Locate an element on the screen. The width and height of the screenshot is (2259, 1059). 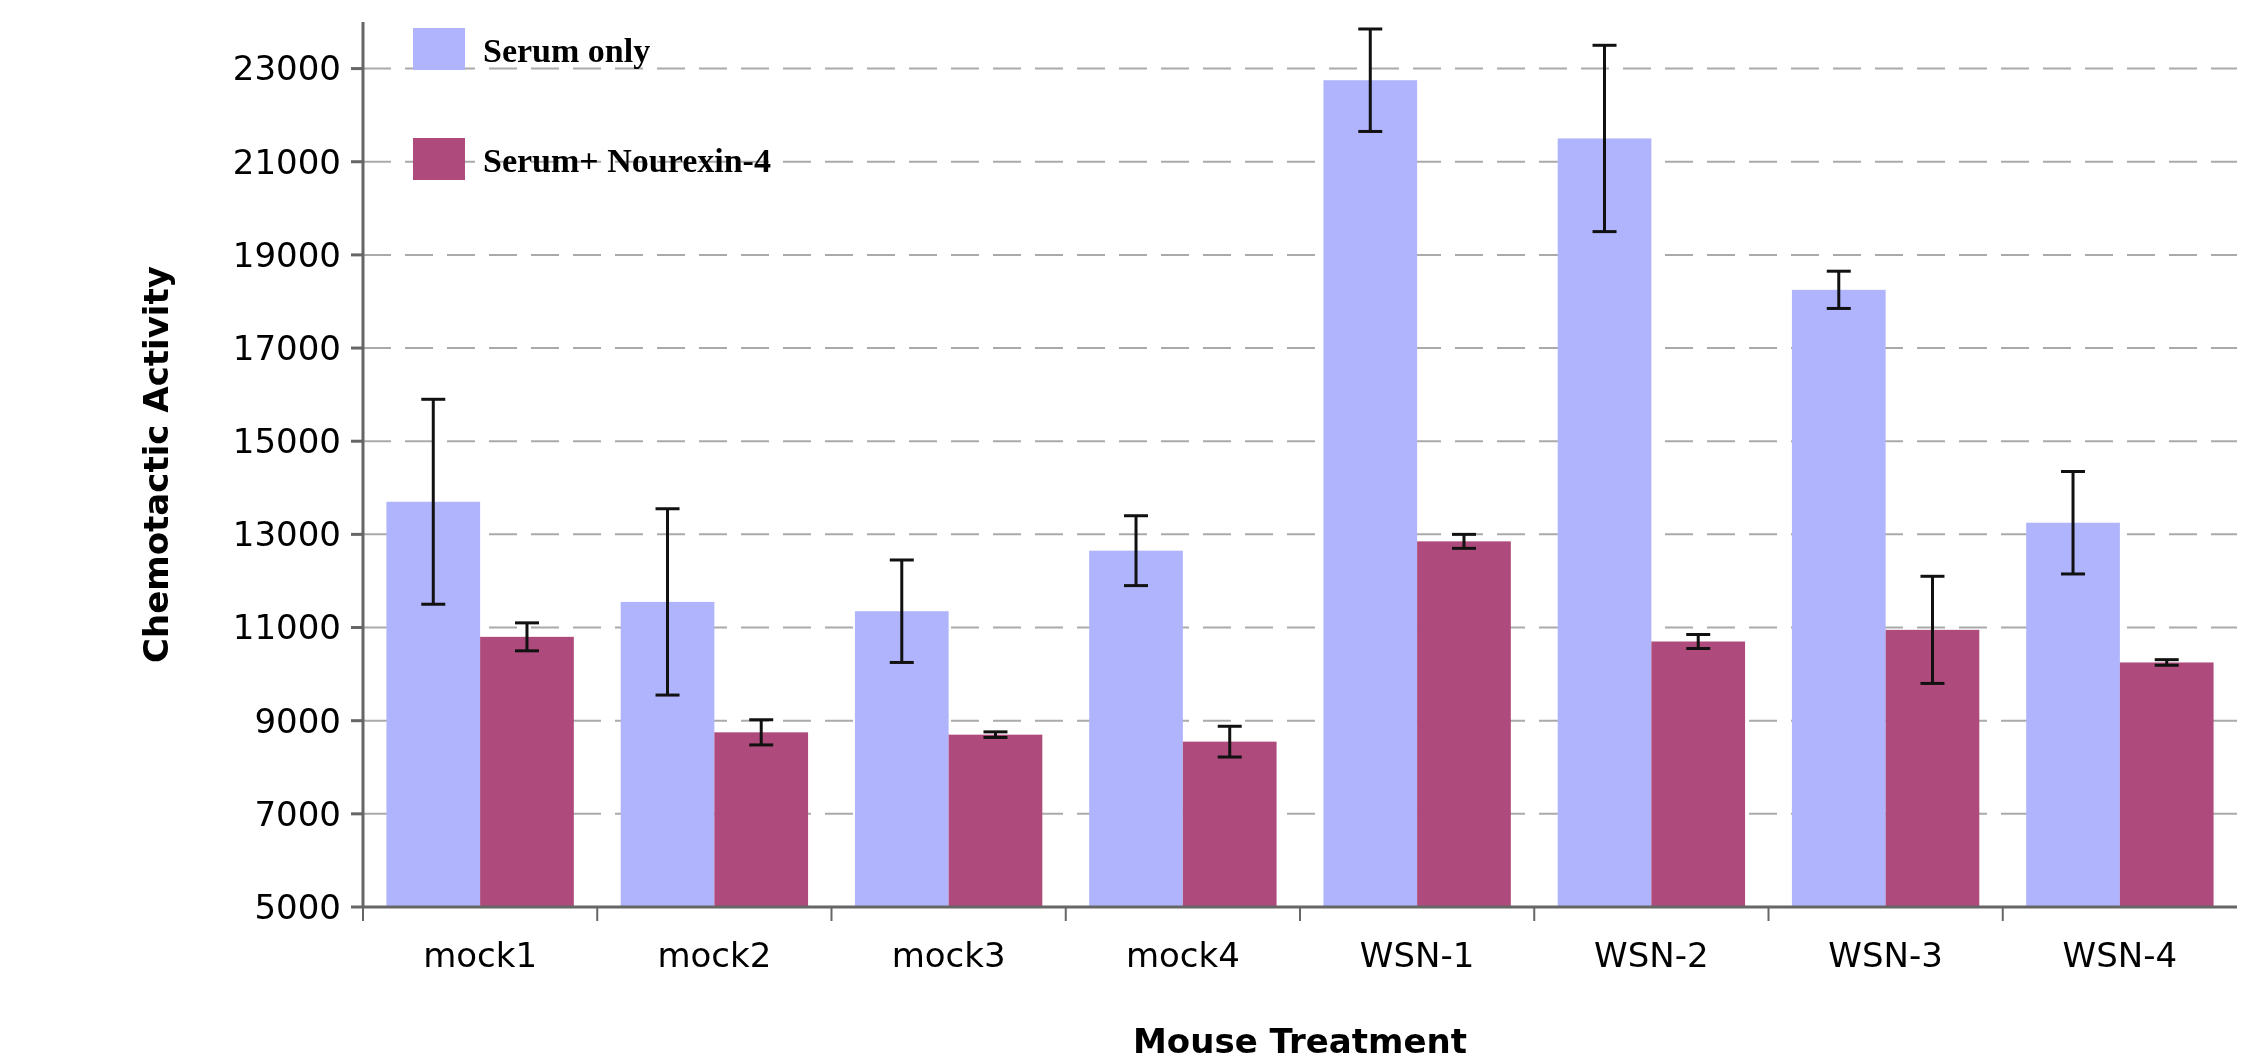
y-tick-label: 17000 is located at coordinates (286, 347).